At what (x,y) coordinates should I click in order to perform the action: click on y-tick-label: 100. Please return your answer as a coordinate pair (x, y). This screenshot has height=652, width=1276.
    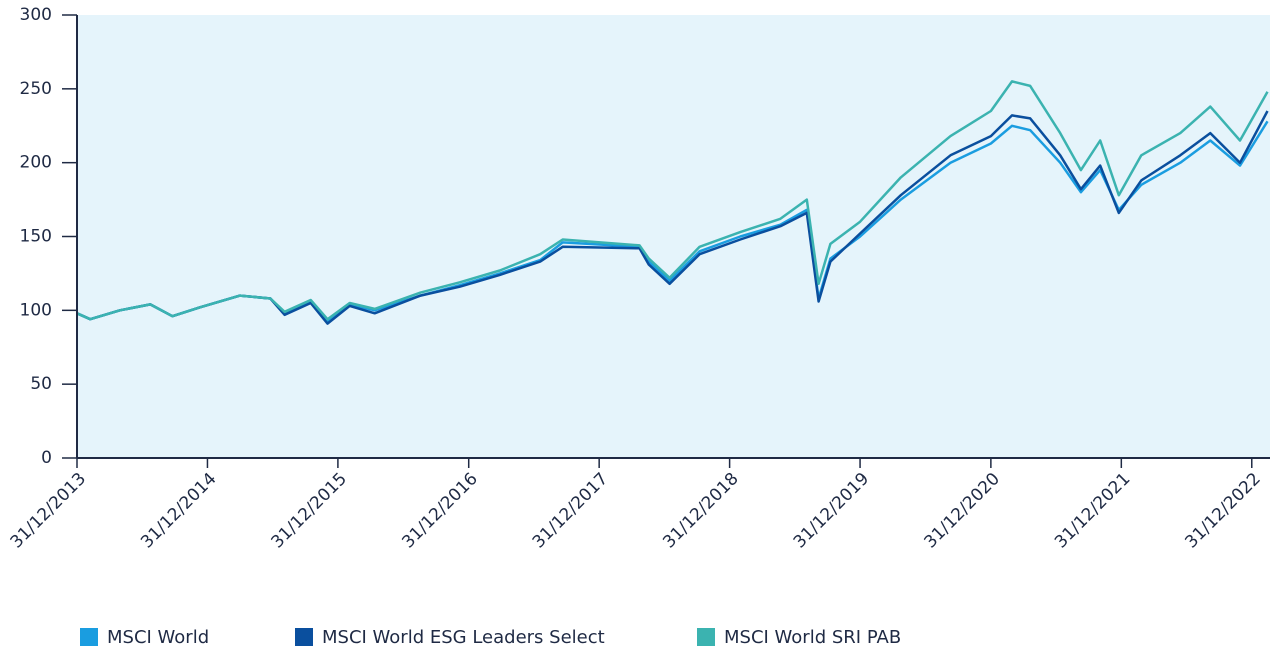
    Looking at the image, I should click on (36, 310).